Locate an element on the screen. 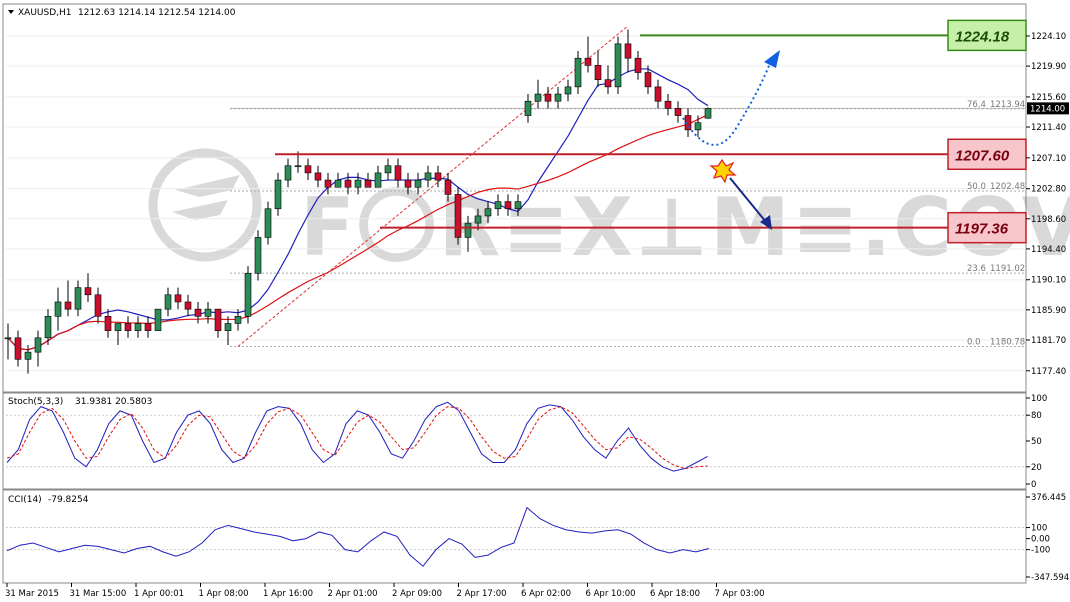  breakout-burst-icon is located at coordinates (723, 171).